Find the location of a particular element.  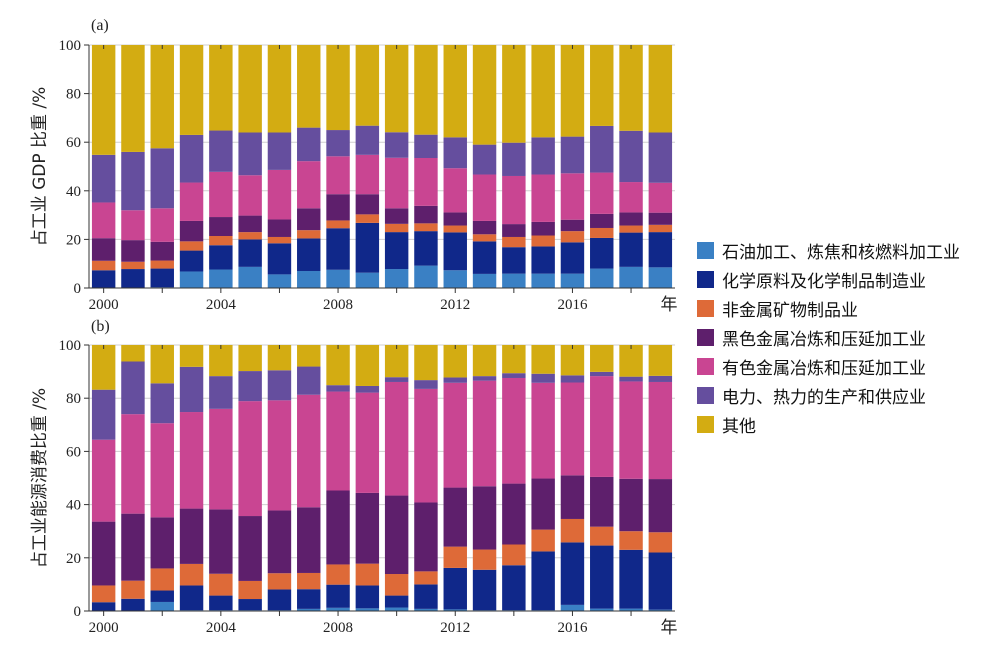

legend-item: 非金属矿物制品业 is located at coordinates (828, 308).